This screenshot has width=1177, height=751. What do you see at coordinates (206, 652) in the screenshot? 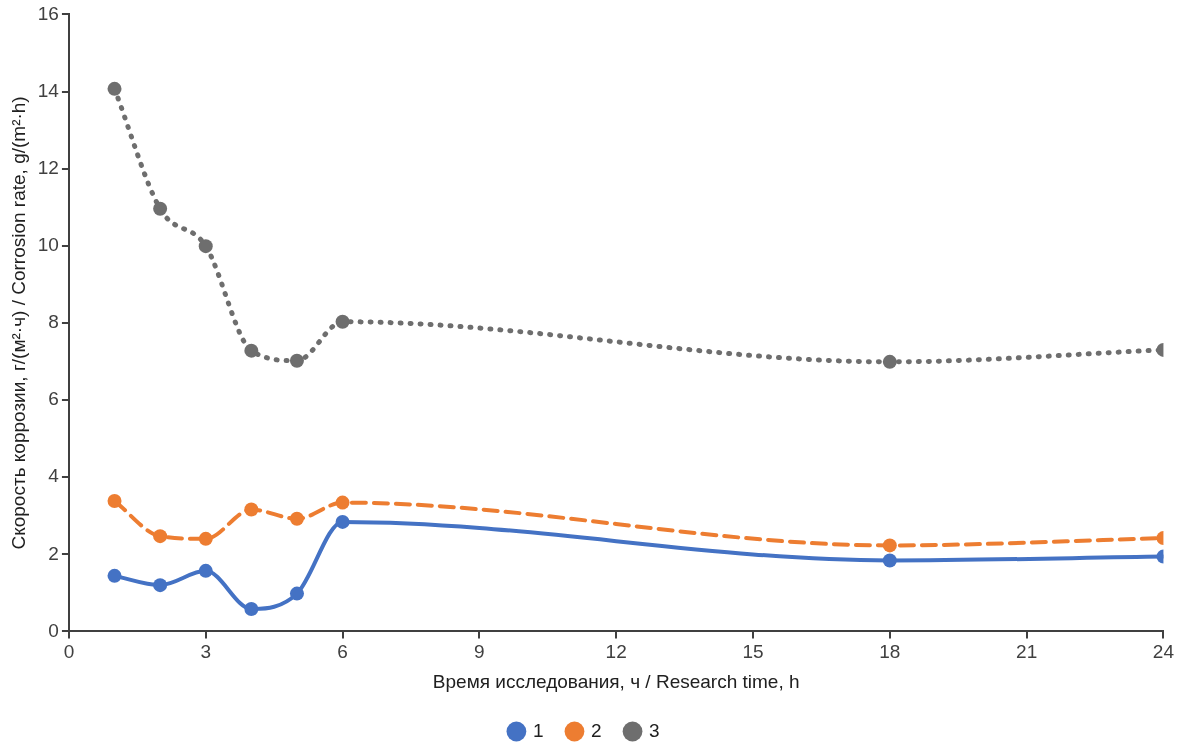
I see `x-tick-label: 3` at bounding box center [206, 652].